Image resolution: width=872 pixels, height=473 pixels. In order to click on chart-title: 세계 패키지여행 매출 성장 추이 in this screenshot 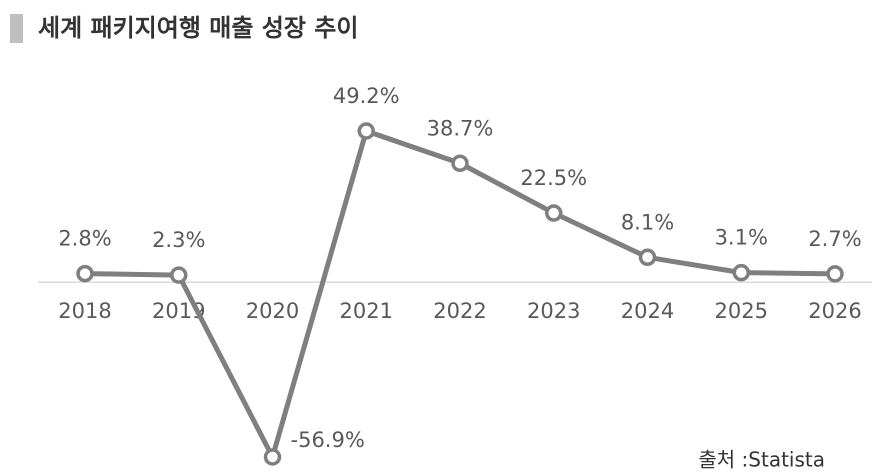, I will do `click(198, 28)`.